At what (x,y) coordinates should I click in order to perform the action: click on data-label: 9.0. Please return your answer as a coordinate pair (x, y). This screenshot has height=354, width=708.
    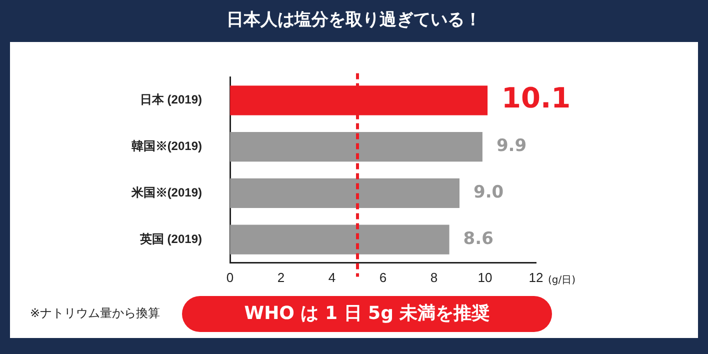
    Looking at the image, I should click on (489, 192).